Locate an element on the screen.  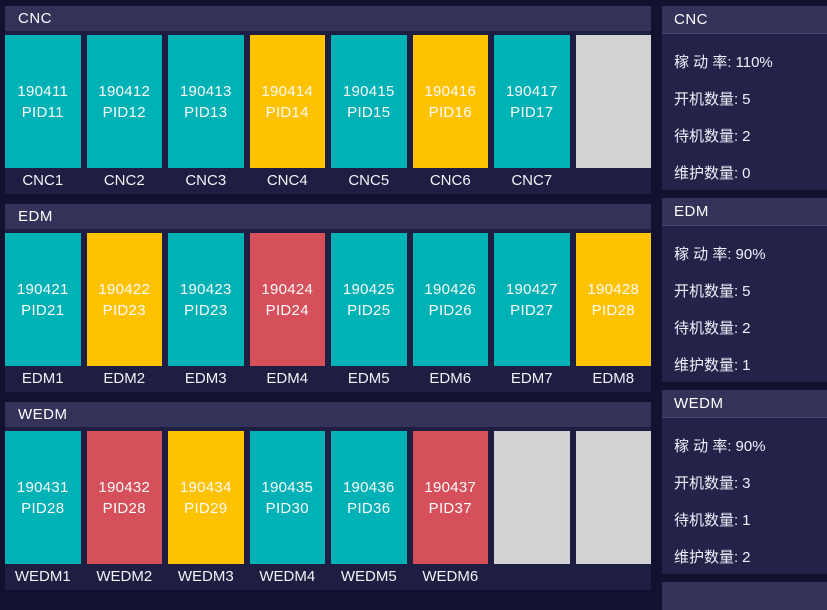
machine-cell: 190435 PID30 WEDM4 is located at coordinates (287, 510).